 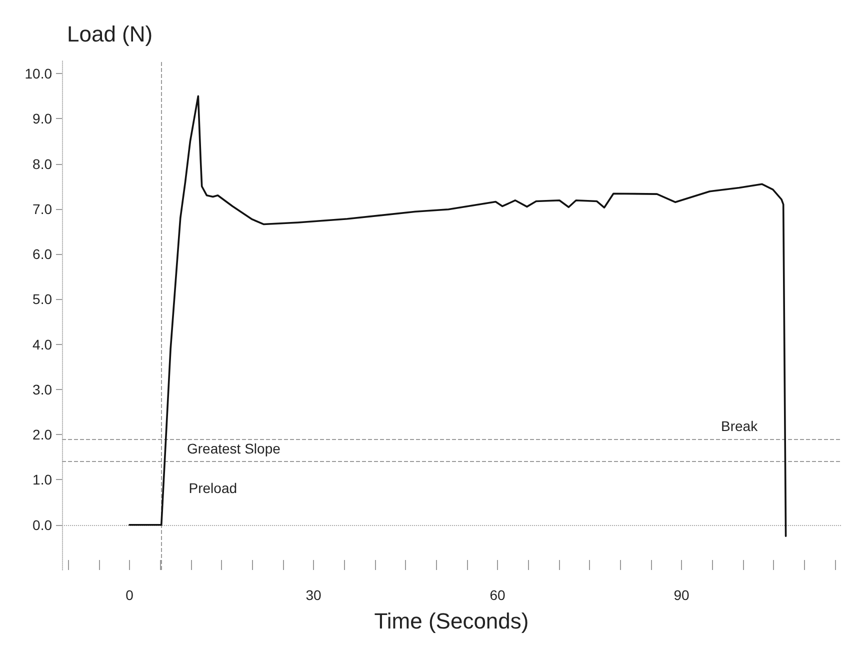 What do you see at coordinates (498, 595) in the screenshot?
I see `x-tick-label: 60` at bounding box center [498, 595].